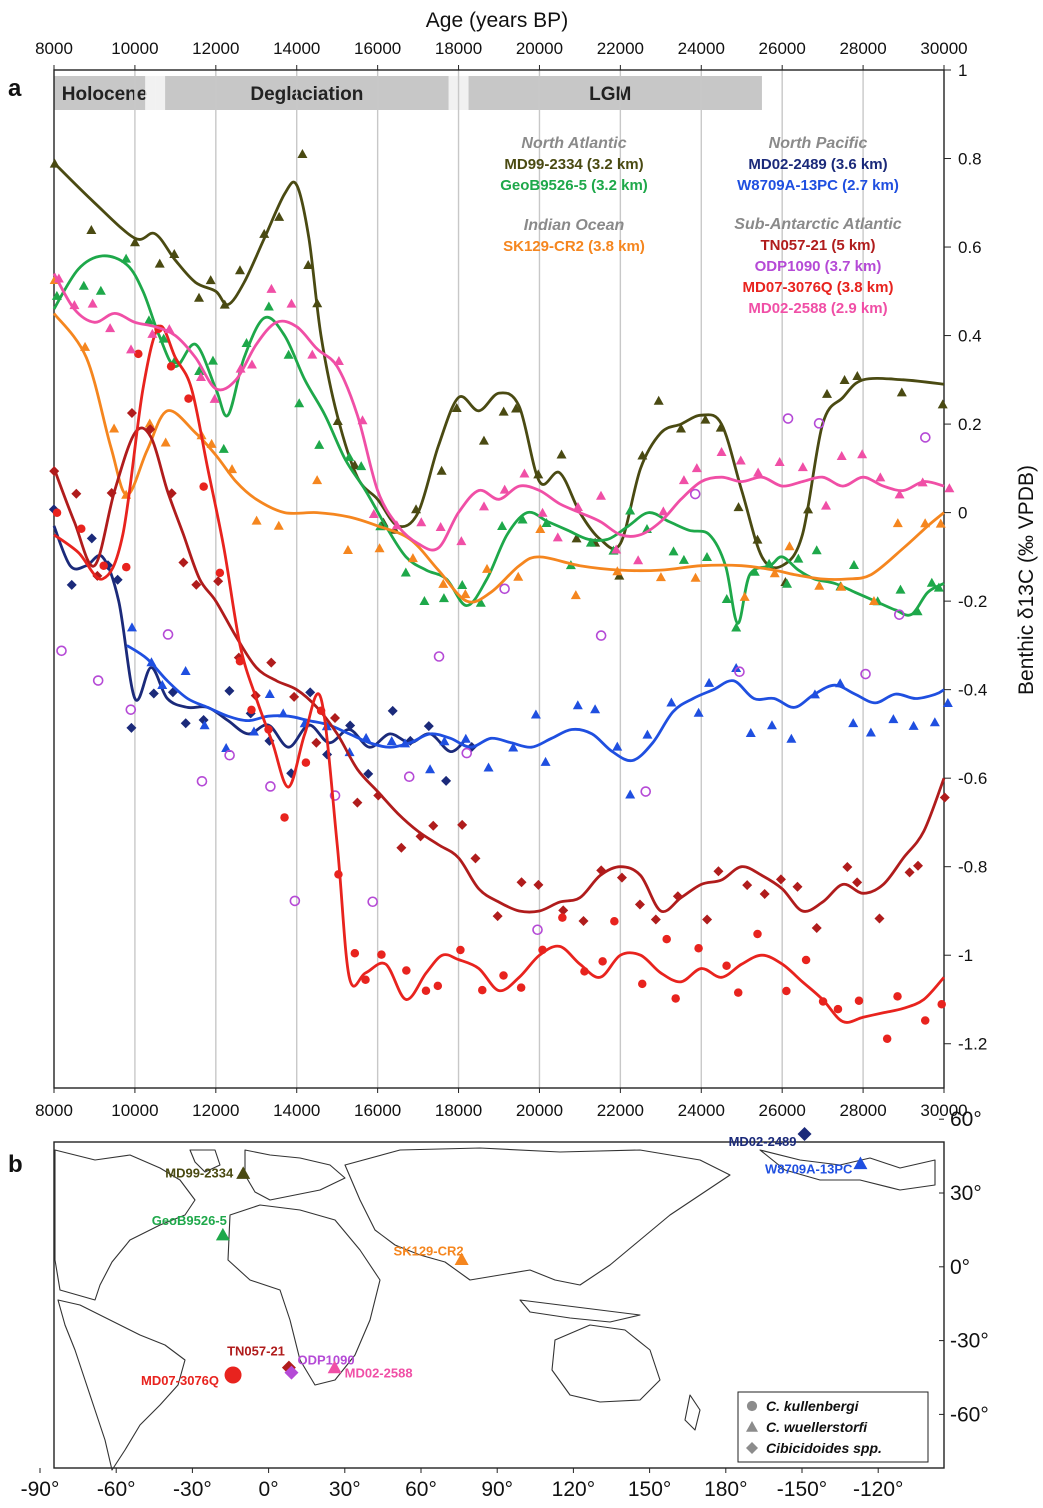 Image resolution: width=1043 pixels, height=1508 pixels. I want to click on marker-key-symbol, so click(752, 1426).